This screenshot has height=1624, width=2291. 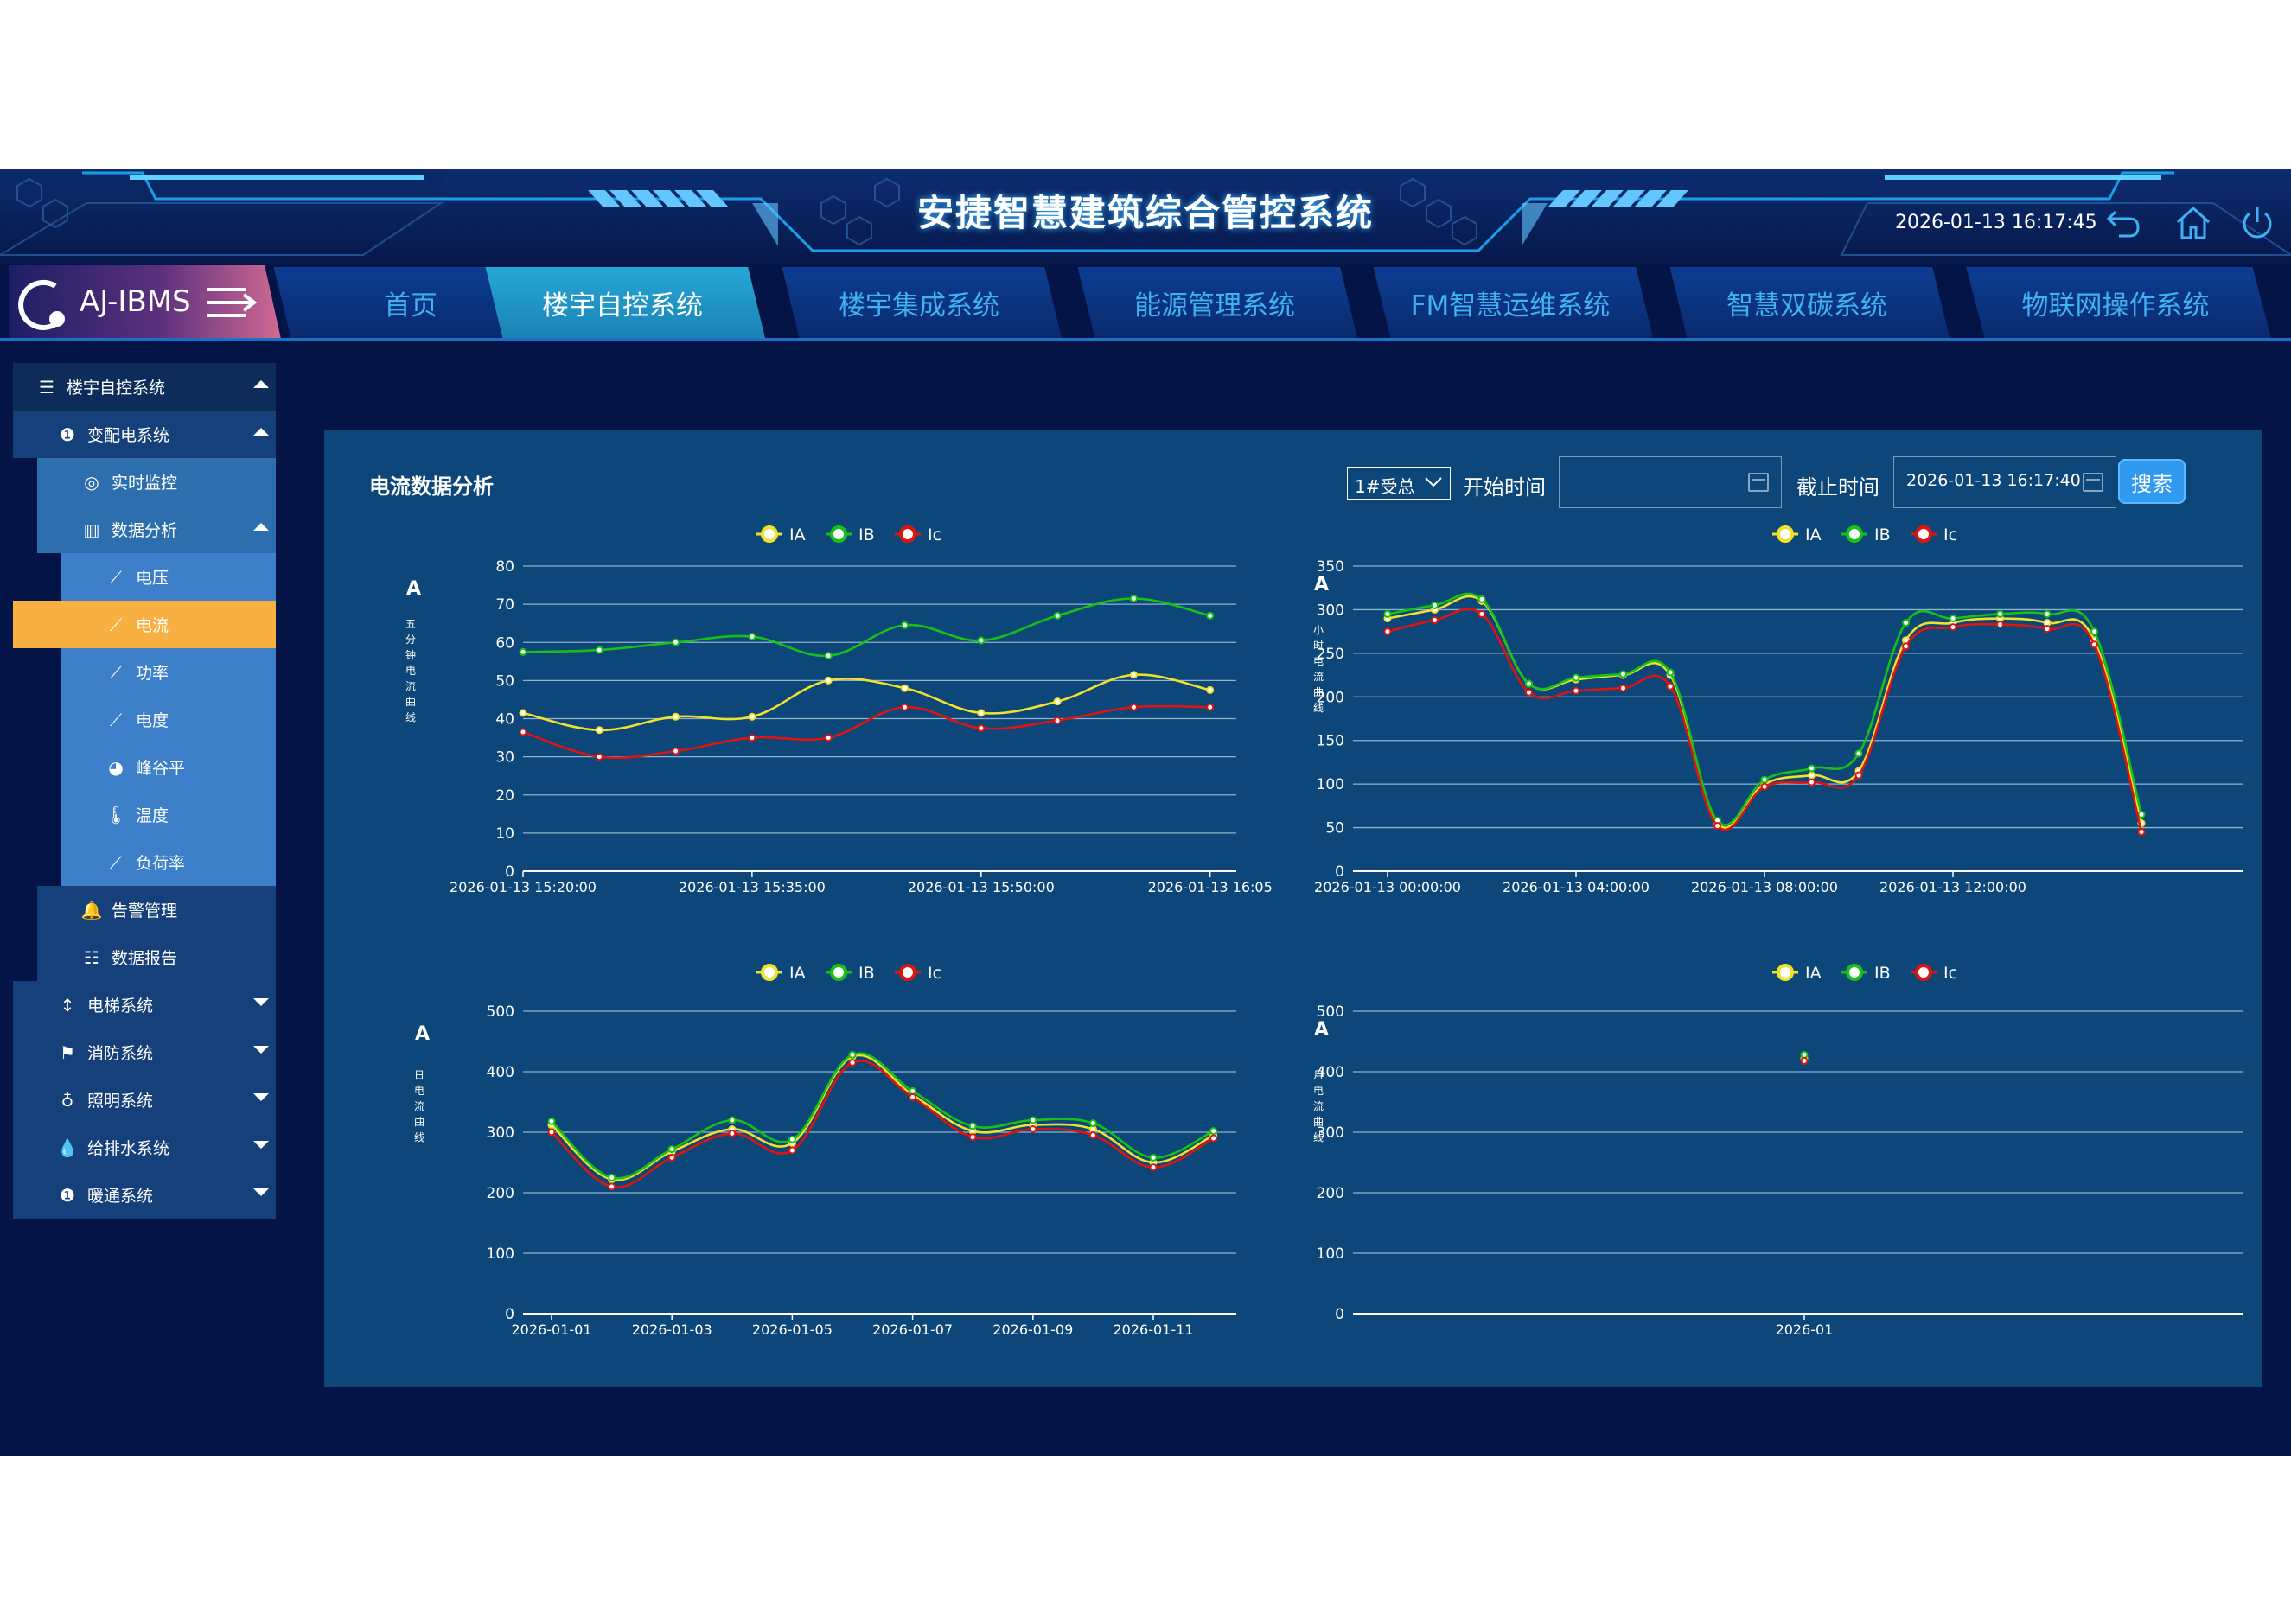 What do you see at coordinates (1764, 887) in the screenshot?
I see `x-tick-label: 2026-01-13 08:00:00` at bounding box center [1764, 887].